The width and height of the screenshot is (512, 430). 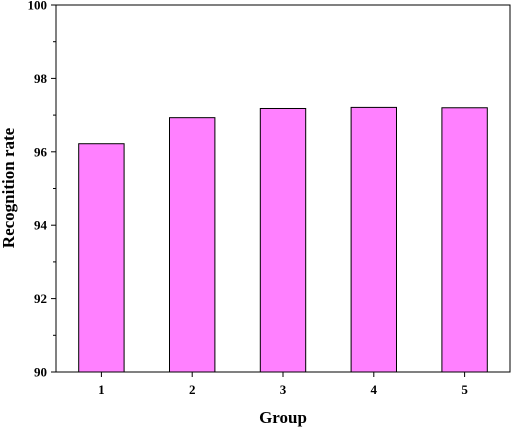 What do you see at coordinates (374, 389) in the screenshot?
I see `x-tick-label: 4` at bounding box center [374, 389].